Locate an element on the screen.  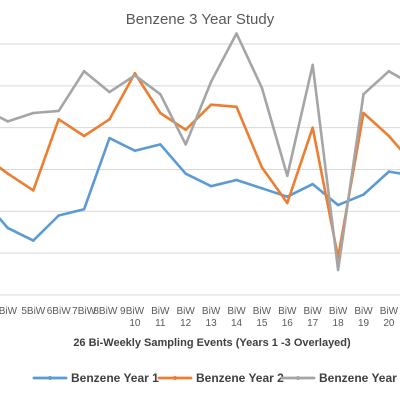
x-tick-label: BiW 12 is located at coordinates (186, 317).